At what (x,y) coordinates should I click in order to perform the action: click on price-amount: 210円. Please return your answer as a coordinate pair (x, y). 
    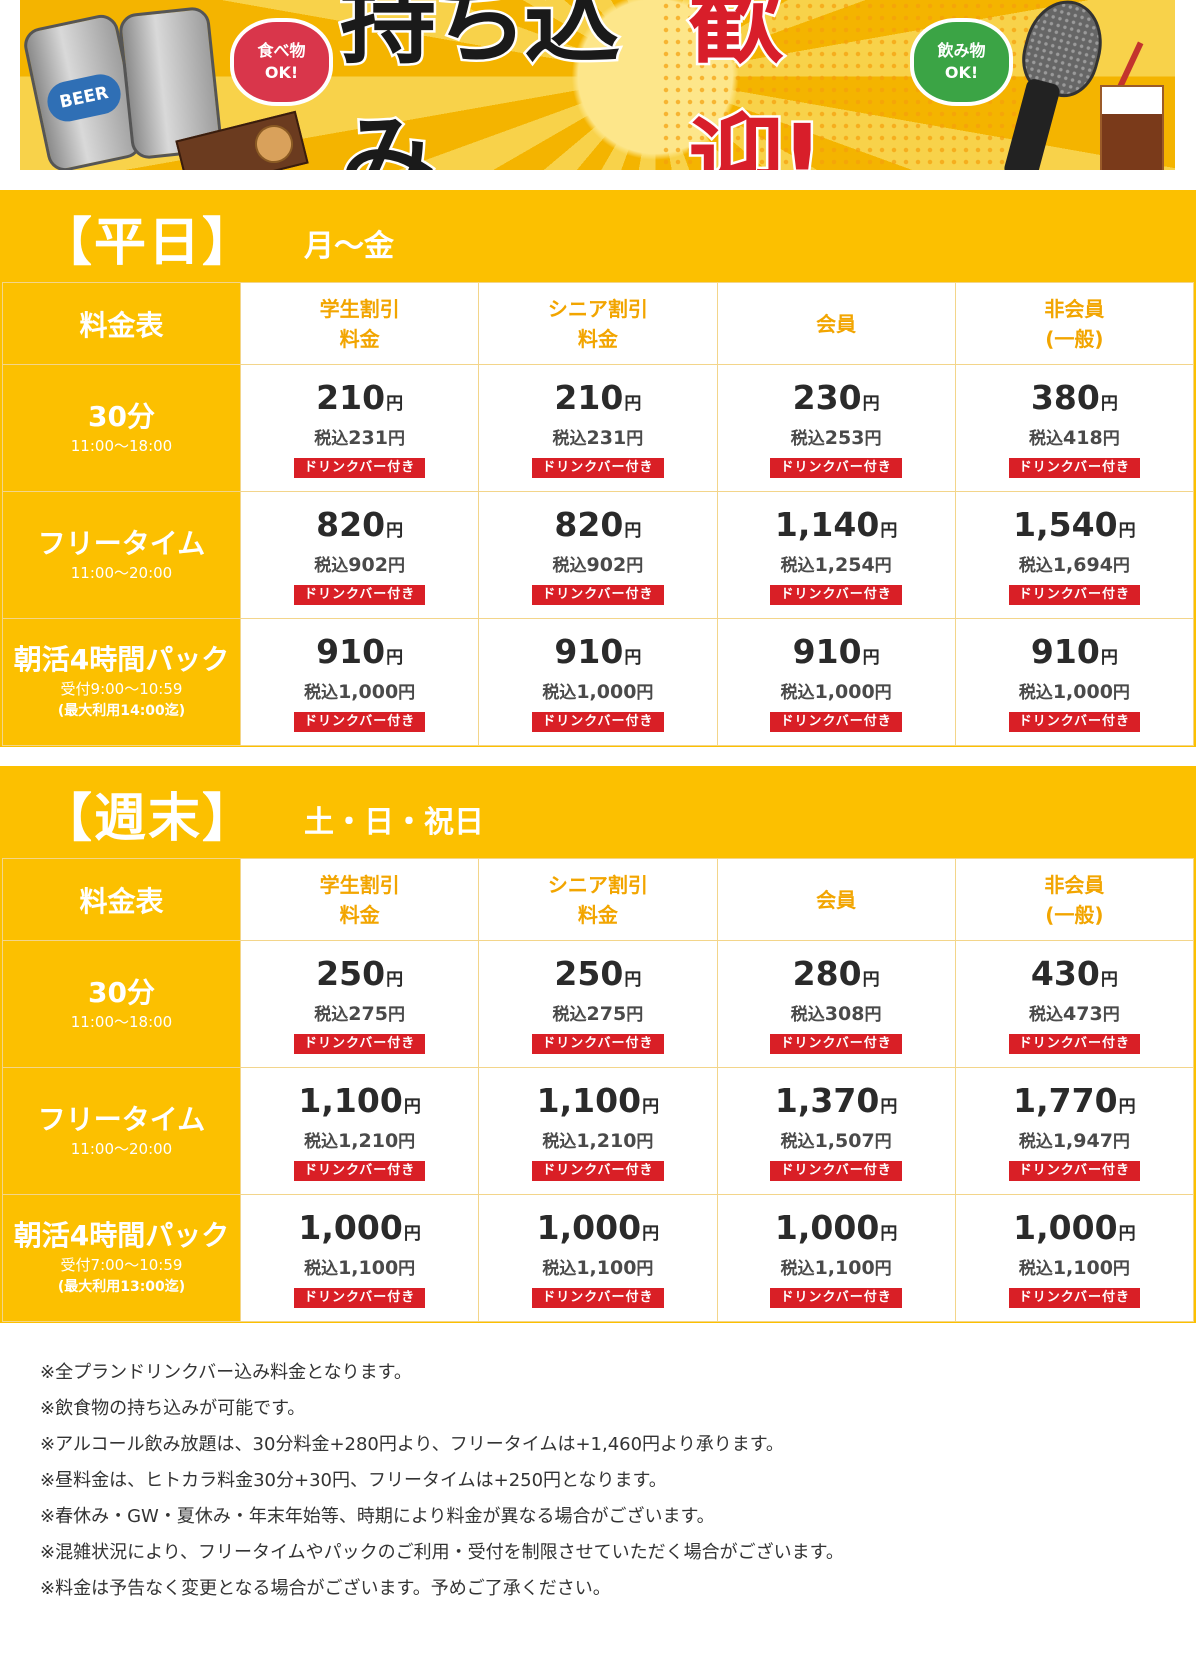
    Looking at the image, I should click on (597, 400).